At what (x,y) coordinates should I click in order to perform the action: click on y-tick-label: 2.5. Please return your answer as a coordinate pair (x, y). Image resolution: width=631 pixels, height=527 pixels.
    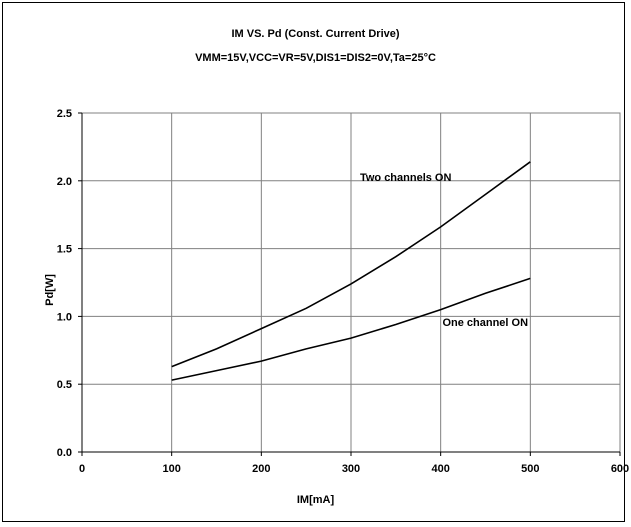
    Looking at the image, I should click on (64, 114).